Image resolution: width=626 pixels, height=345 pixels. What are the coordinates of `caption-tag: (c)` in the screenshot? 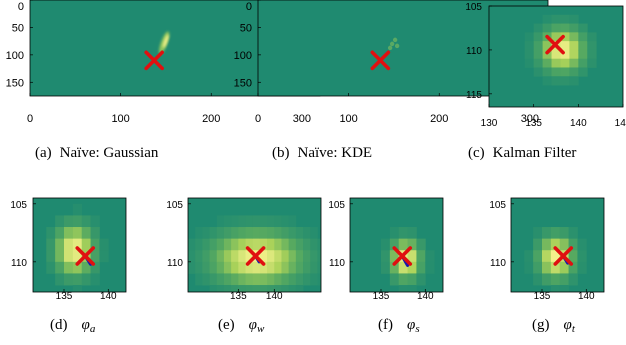 It's located at (476, 153).